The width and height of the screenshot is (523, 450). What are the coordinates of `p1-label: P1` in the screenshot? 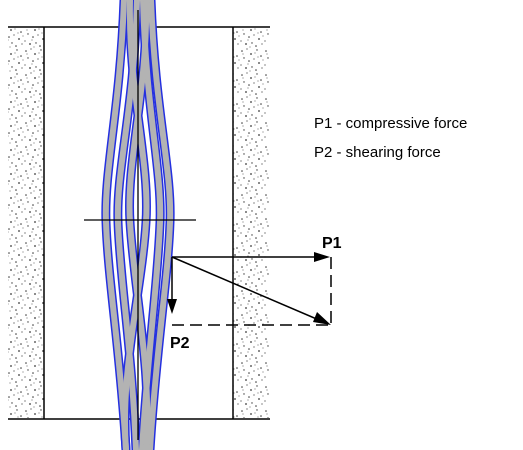 It's located at (332, 243).